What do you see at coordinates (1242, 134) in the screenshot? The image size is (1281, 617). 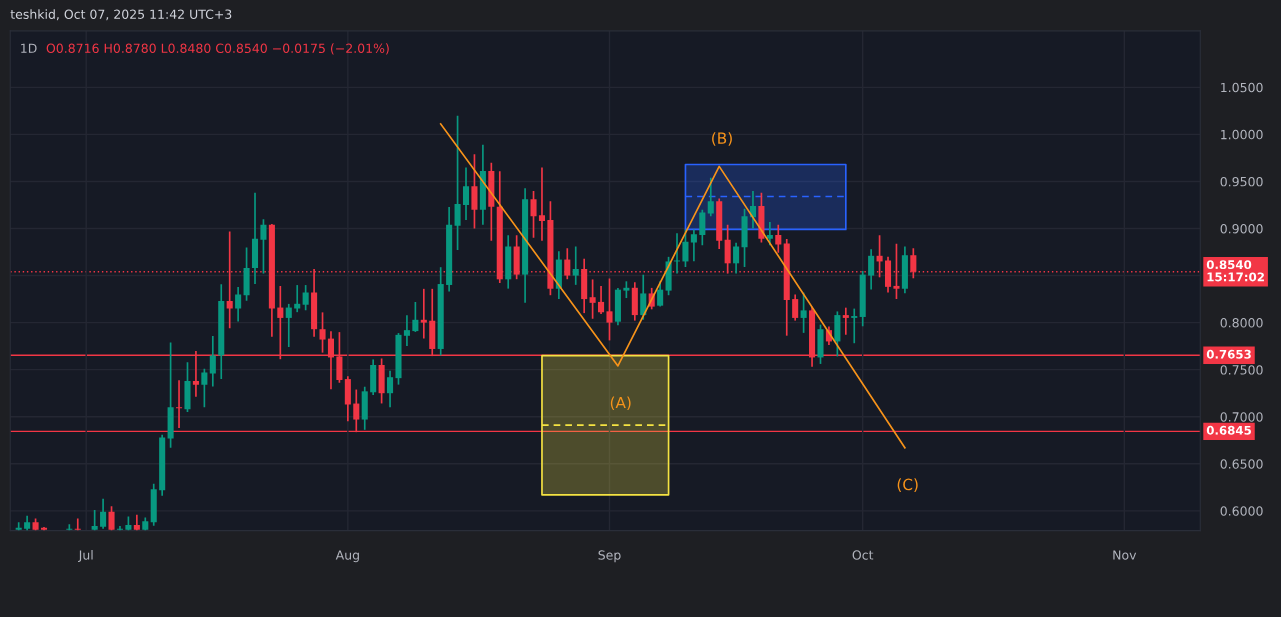 I see `y-tick-label: 1.0000` at bounding box center [1242, 134].